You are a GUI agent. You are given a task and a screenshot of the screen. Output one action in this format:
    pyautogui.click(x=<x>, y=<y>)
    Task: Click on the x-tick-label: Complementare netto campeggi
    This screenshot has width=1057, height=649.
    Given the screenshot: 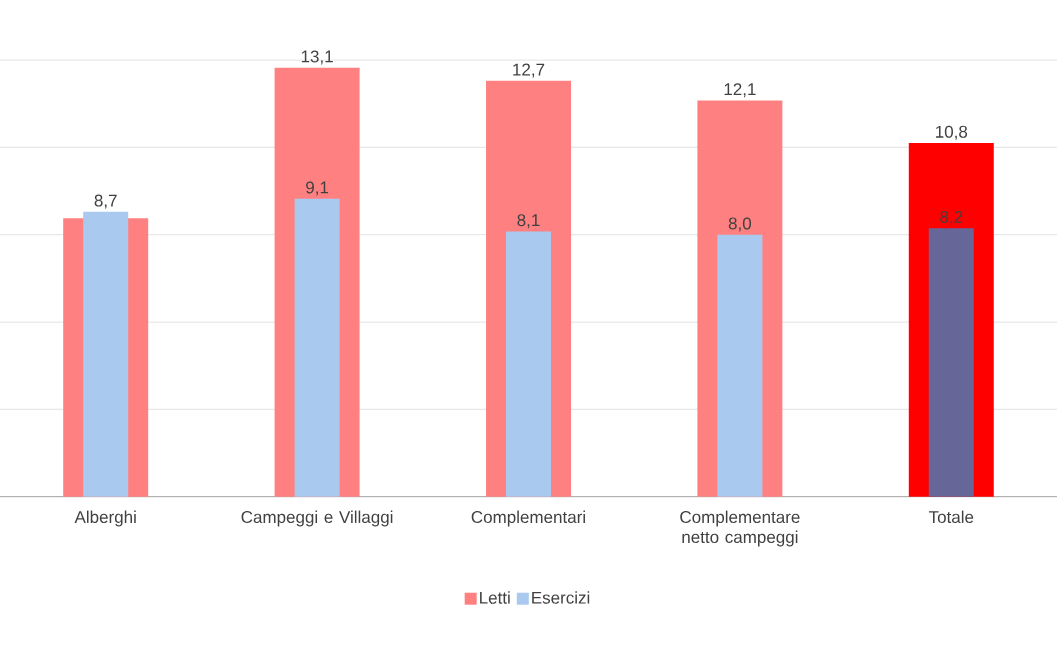 What is the action you would take?
    pyautogui.click(x=740, y=528)
    